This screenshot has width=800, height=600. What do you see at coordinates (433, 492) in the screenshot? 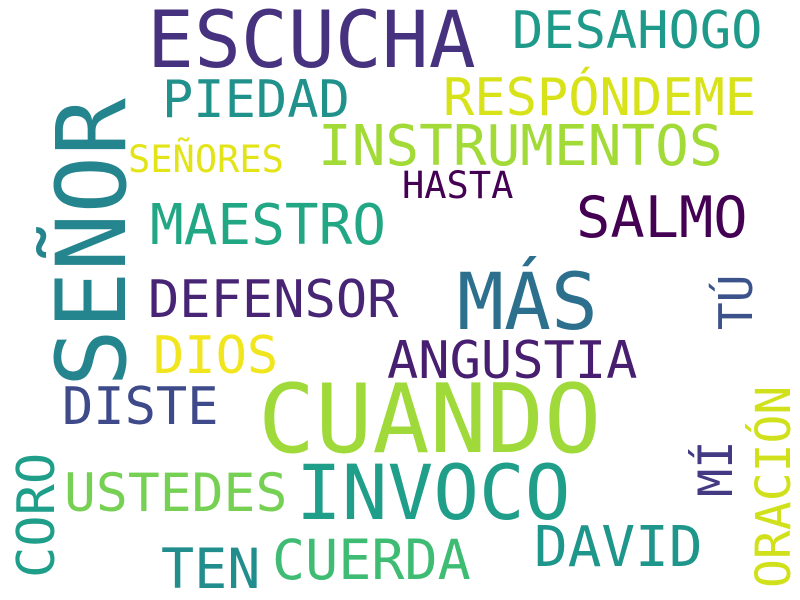
I see `word-invoco: INVOCO` at bounding box center [433, 492].